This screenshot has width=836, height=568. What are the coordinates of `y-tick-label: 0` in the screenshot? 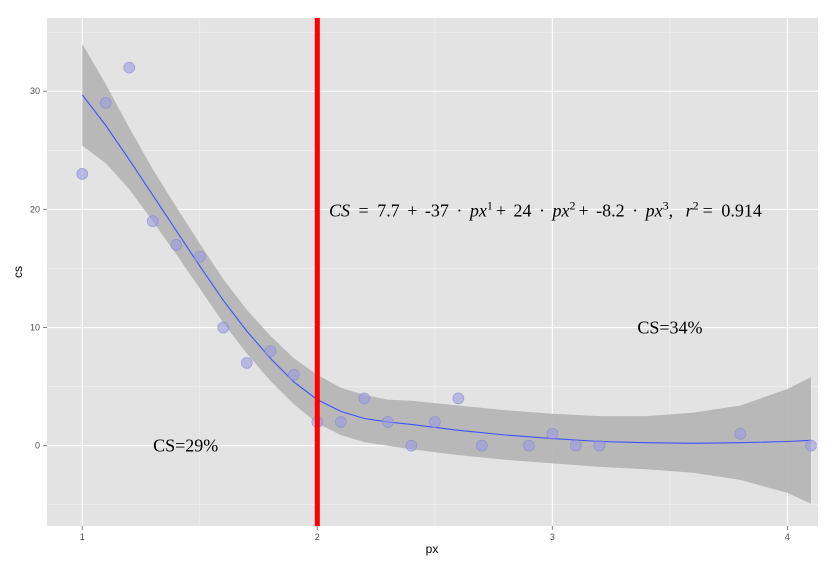 It's located at (37, 446).